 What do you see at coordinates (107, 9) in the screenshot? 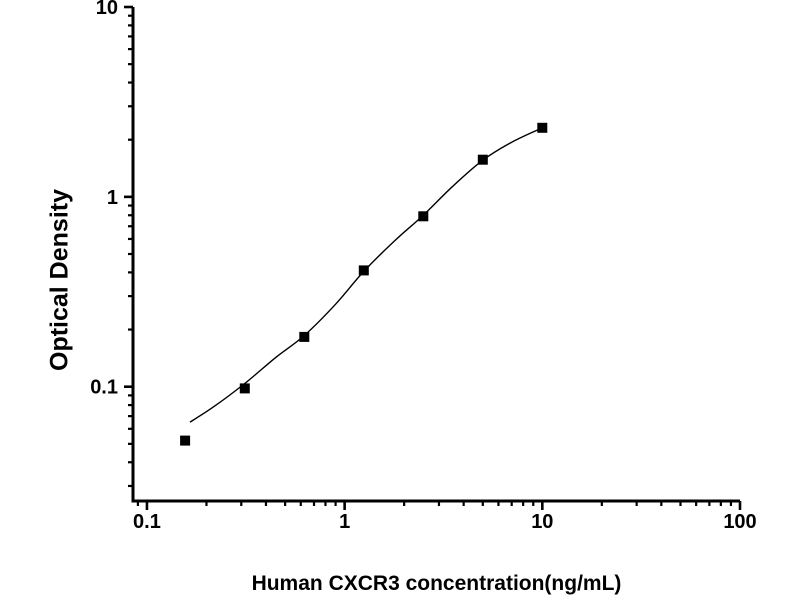
I see `y-tick-label: 10` at bounding box center [107, 9].